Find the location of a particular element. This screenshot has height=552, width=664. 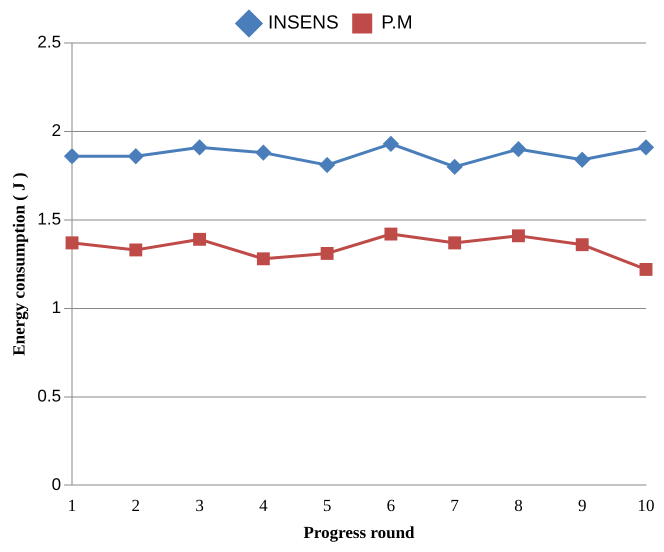

x-tick-label: 2 is located at coordinates (136, 505).